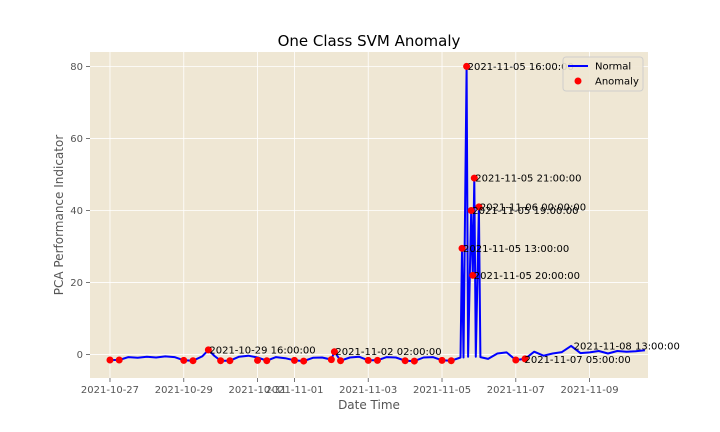 Image resolution: width=720 pixels, height=432 pixels. I want to click on x-tick-label: 2021-11-01, so click(294, 390).